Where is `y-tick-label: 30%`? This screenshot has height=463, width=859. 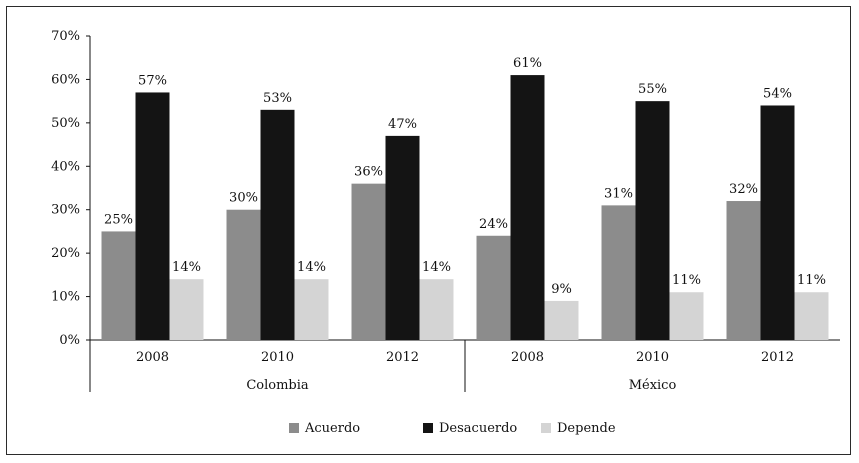 y-tick-label: 30% is located at coordinates (65, 210).